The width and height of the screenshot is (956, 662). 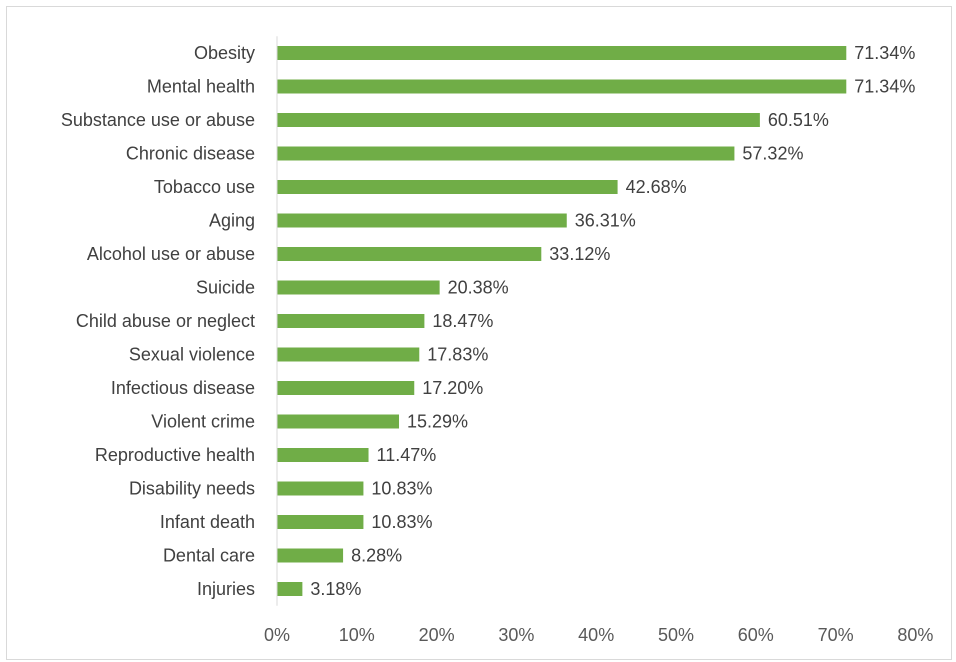 What do you see at coordinates (562, 86) in the screenshot?
I see `bar-mental-health` at bounding box center [562, 86].